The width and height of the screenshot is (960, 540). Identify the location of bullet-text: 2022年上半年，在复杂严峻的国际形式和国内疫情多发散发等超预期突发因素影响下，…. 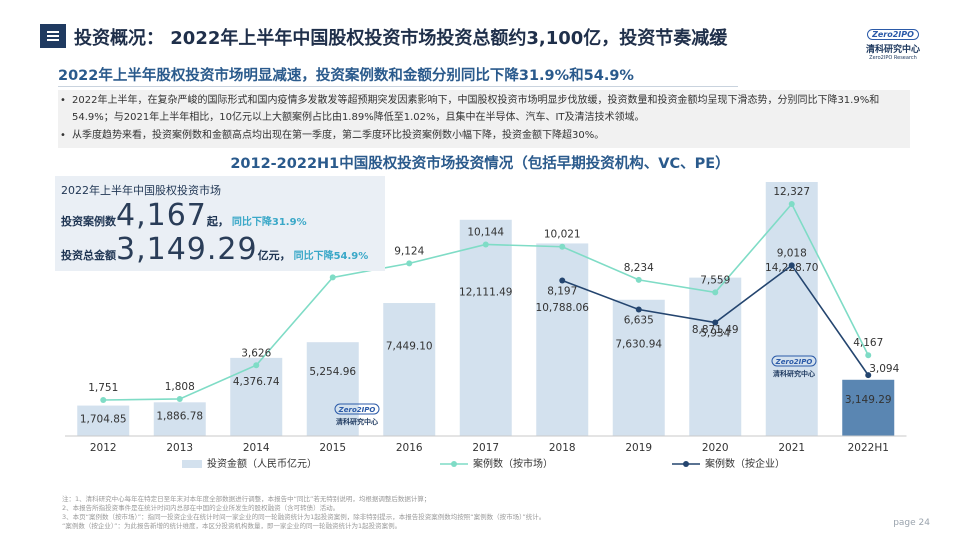
(476, 109).